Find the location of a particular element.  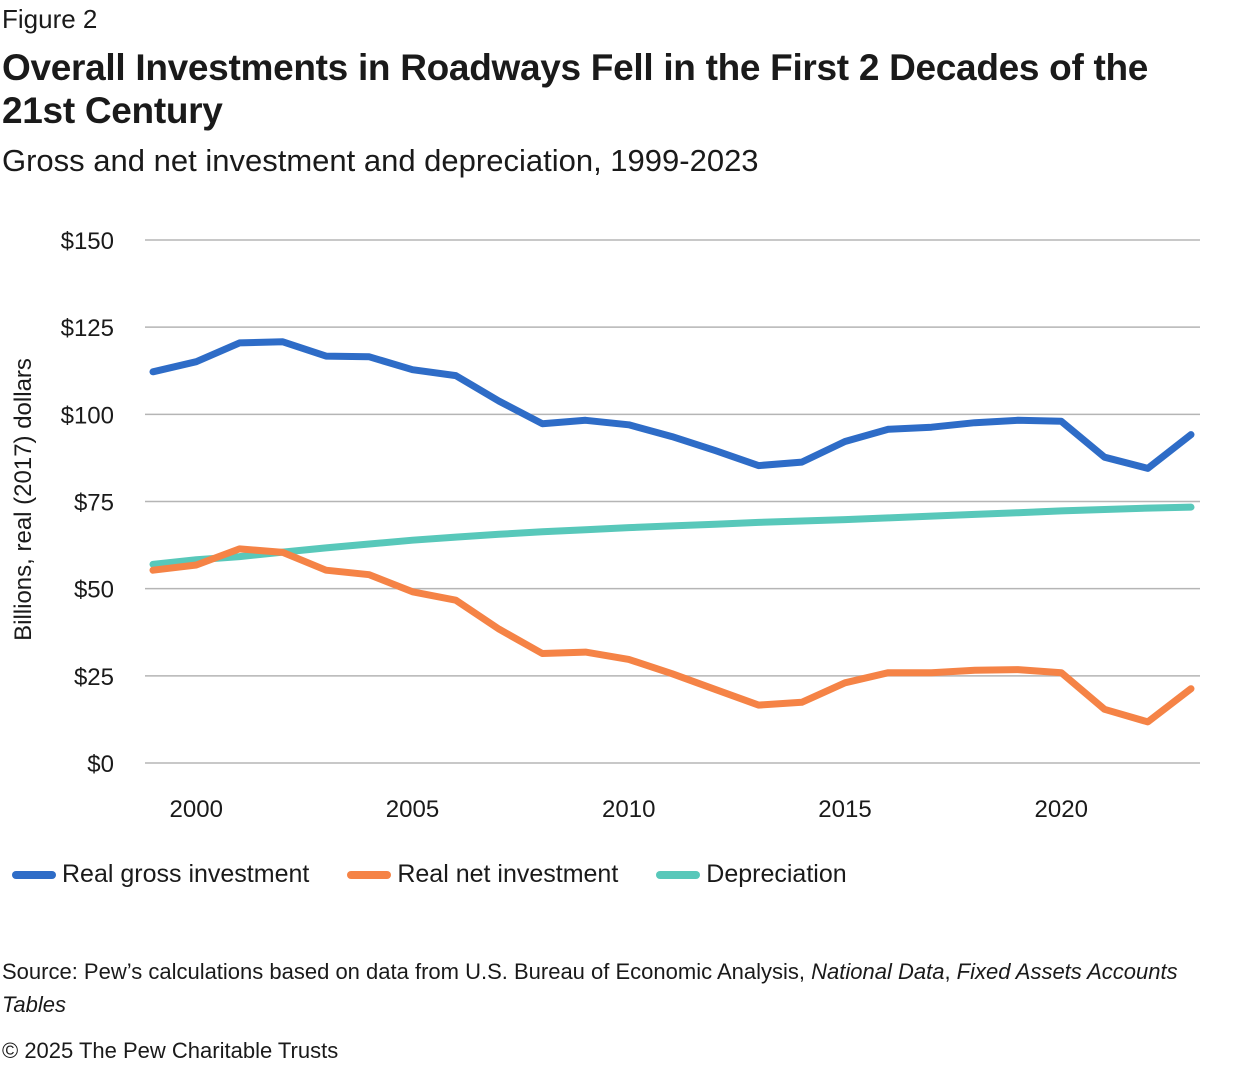

legend-item-depreciation: Depreciation is located at coordinates (751, 874).